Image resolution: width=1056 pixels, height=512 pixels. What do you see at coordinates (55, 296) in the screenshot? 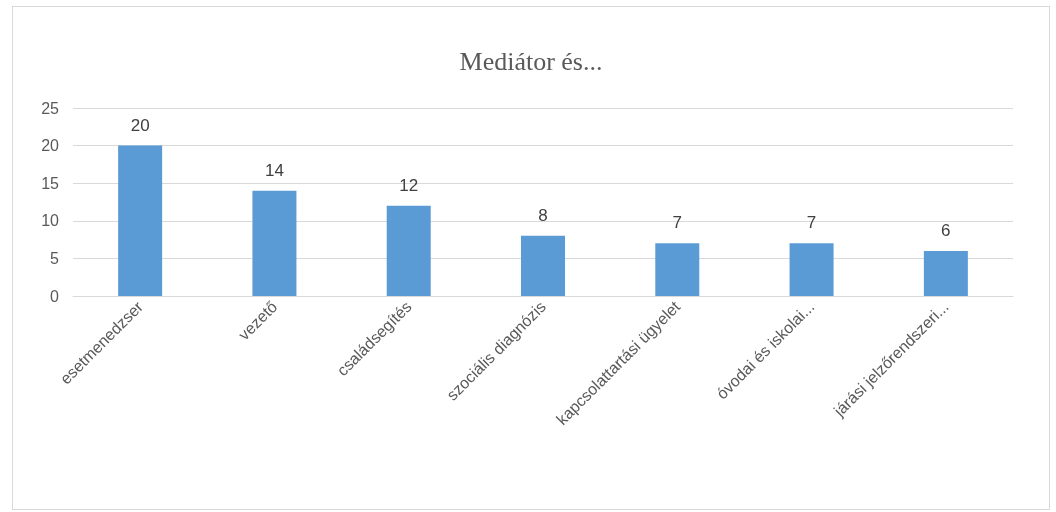
I see `y-tick-label: 0` at bounding box center [55, 296].